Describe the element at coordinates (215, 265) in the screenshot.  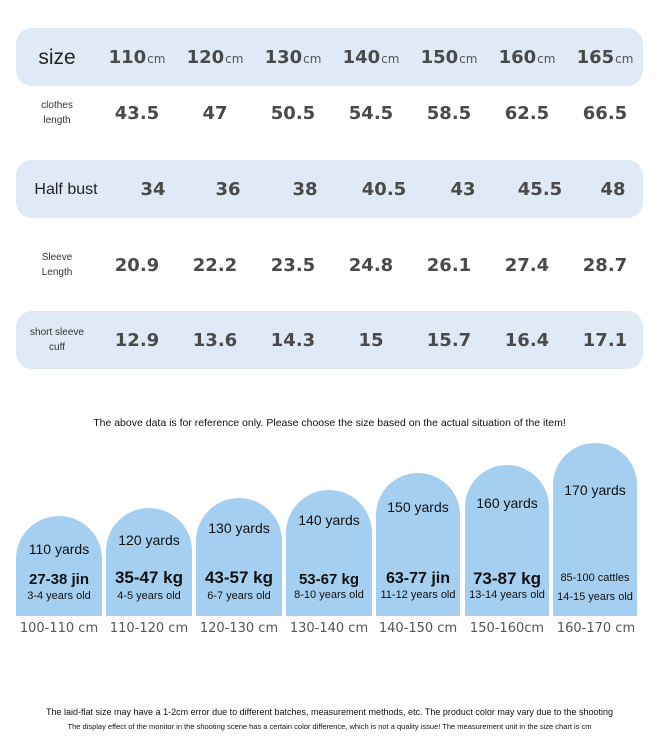
I see `table-cell: 22.2` at that location.